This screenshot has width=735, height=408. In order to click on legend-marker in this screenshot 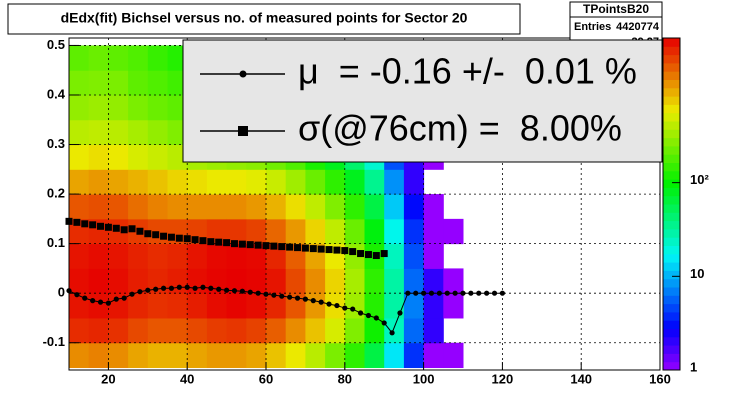, I will do `click(243, 131)`.